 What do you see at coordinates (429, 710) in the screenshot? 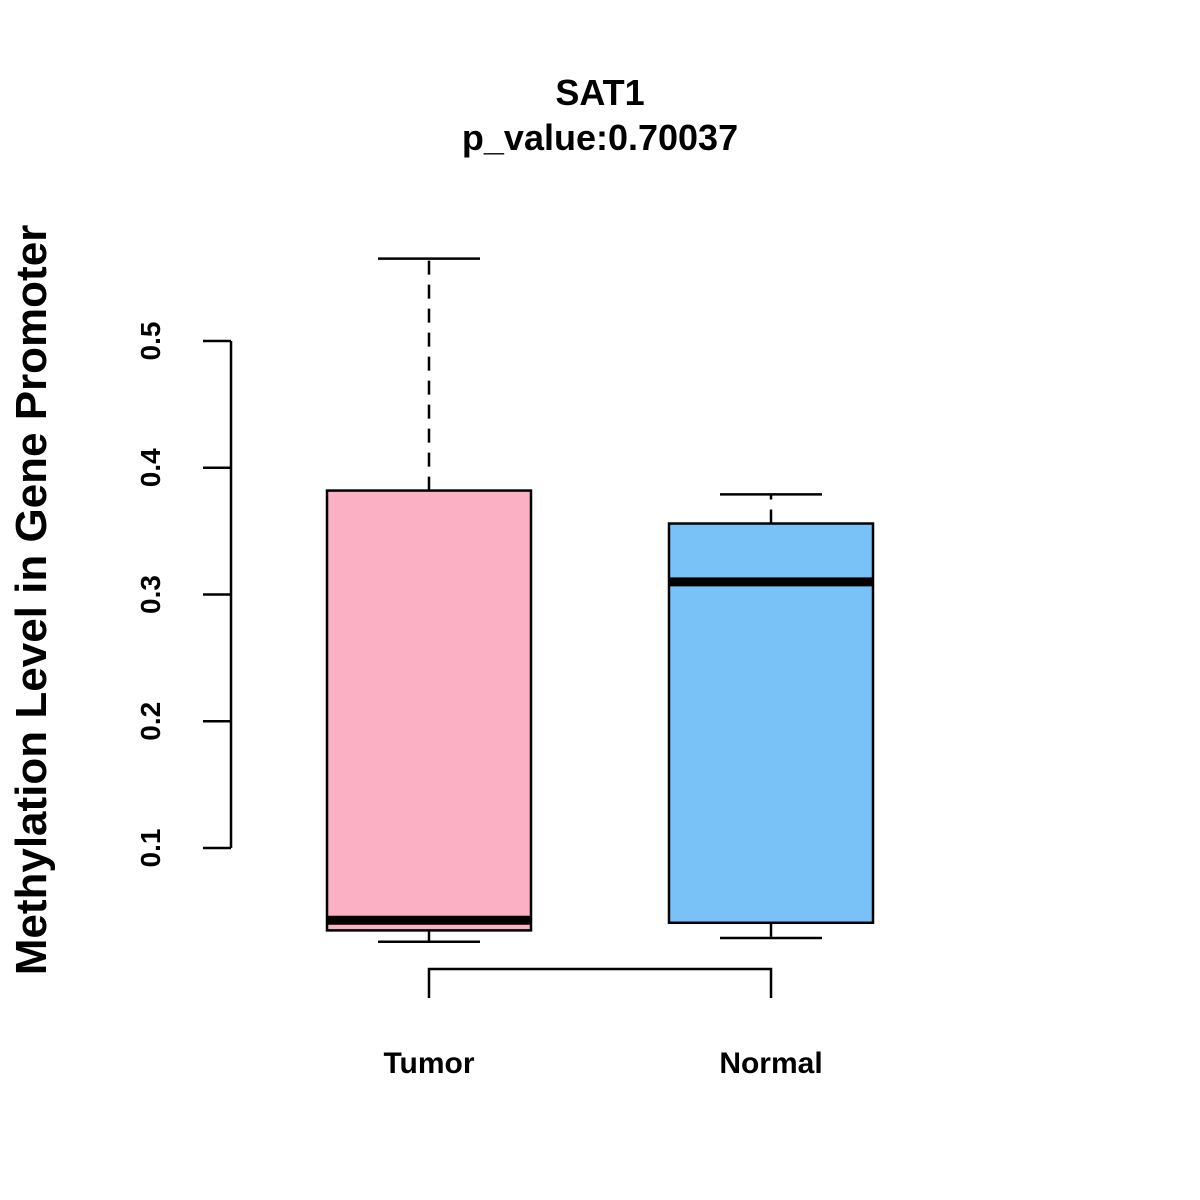
I see `box-tumor` at bounding box center [429, 710].